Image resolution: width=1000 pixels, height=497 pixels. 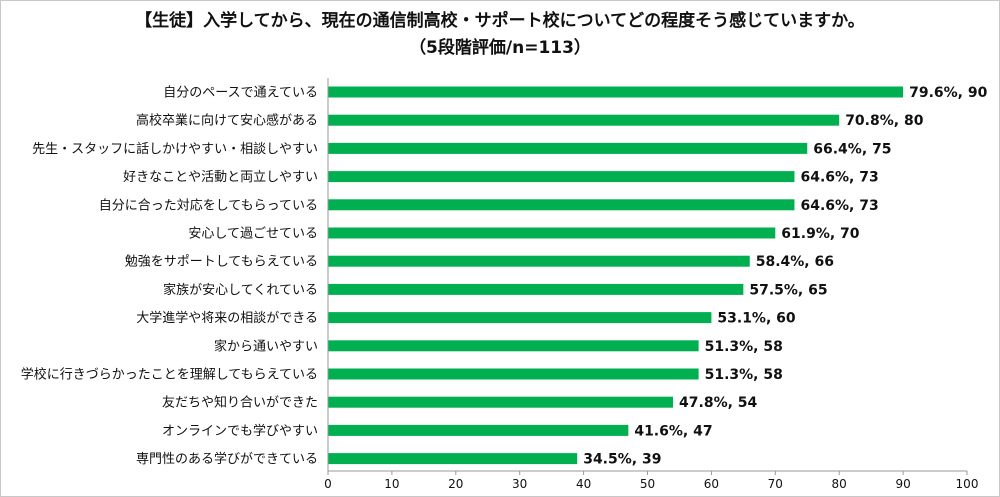 I want to click on data-label: 57.5%, 65, so click(x=788, y=290).